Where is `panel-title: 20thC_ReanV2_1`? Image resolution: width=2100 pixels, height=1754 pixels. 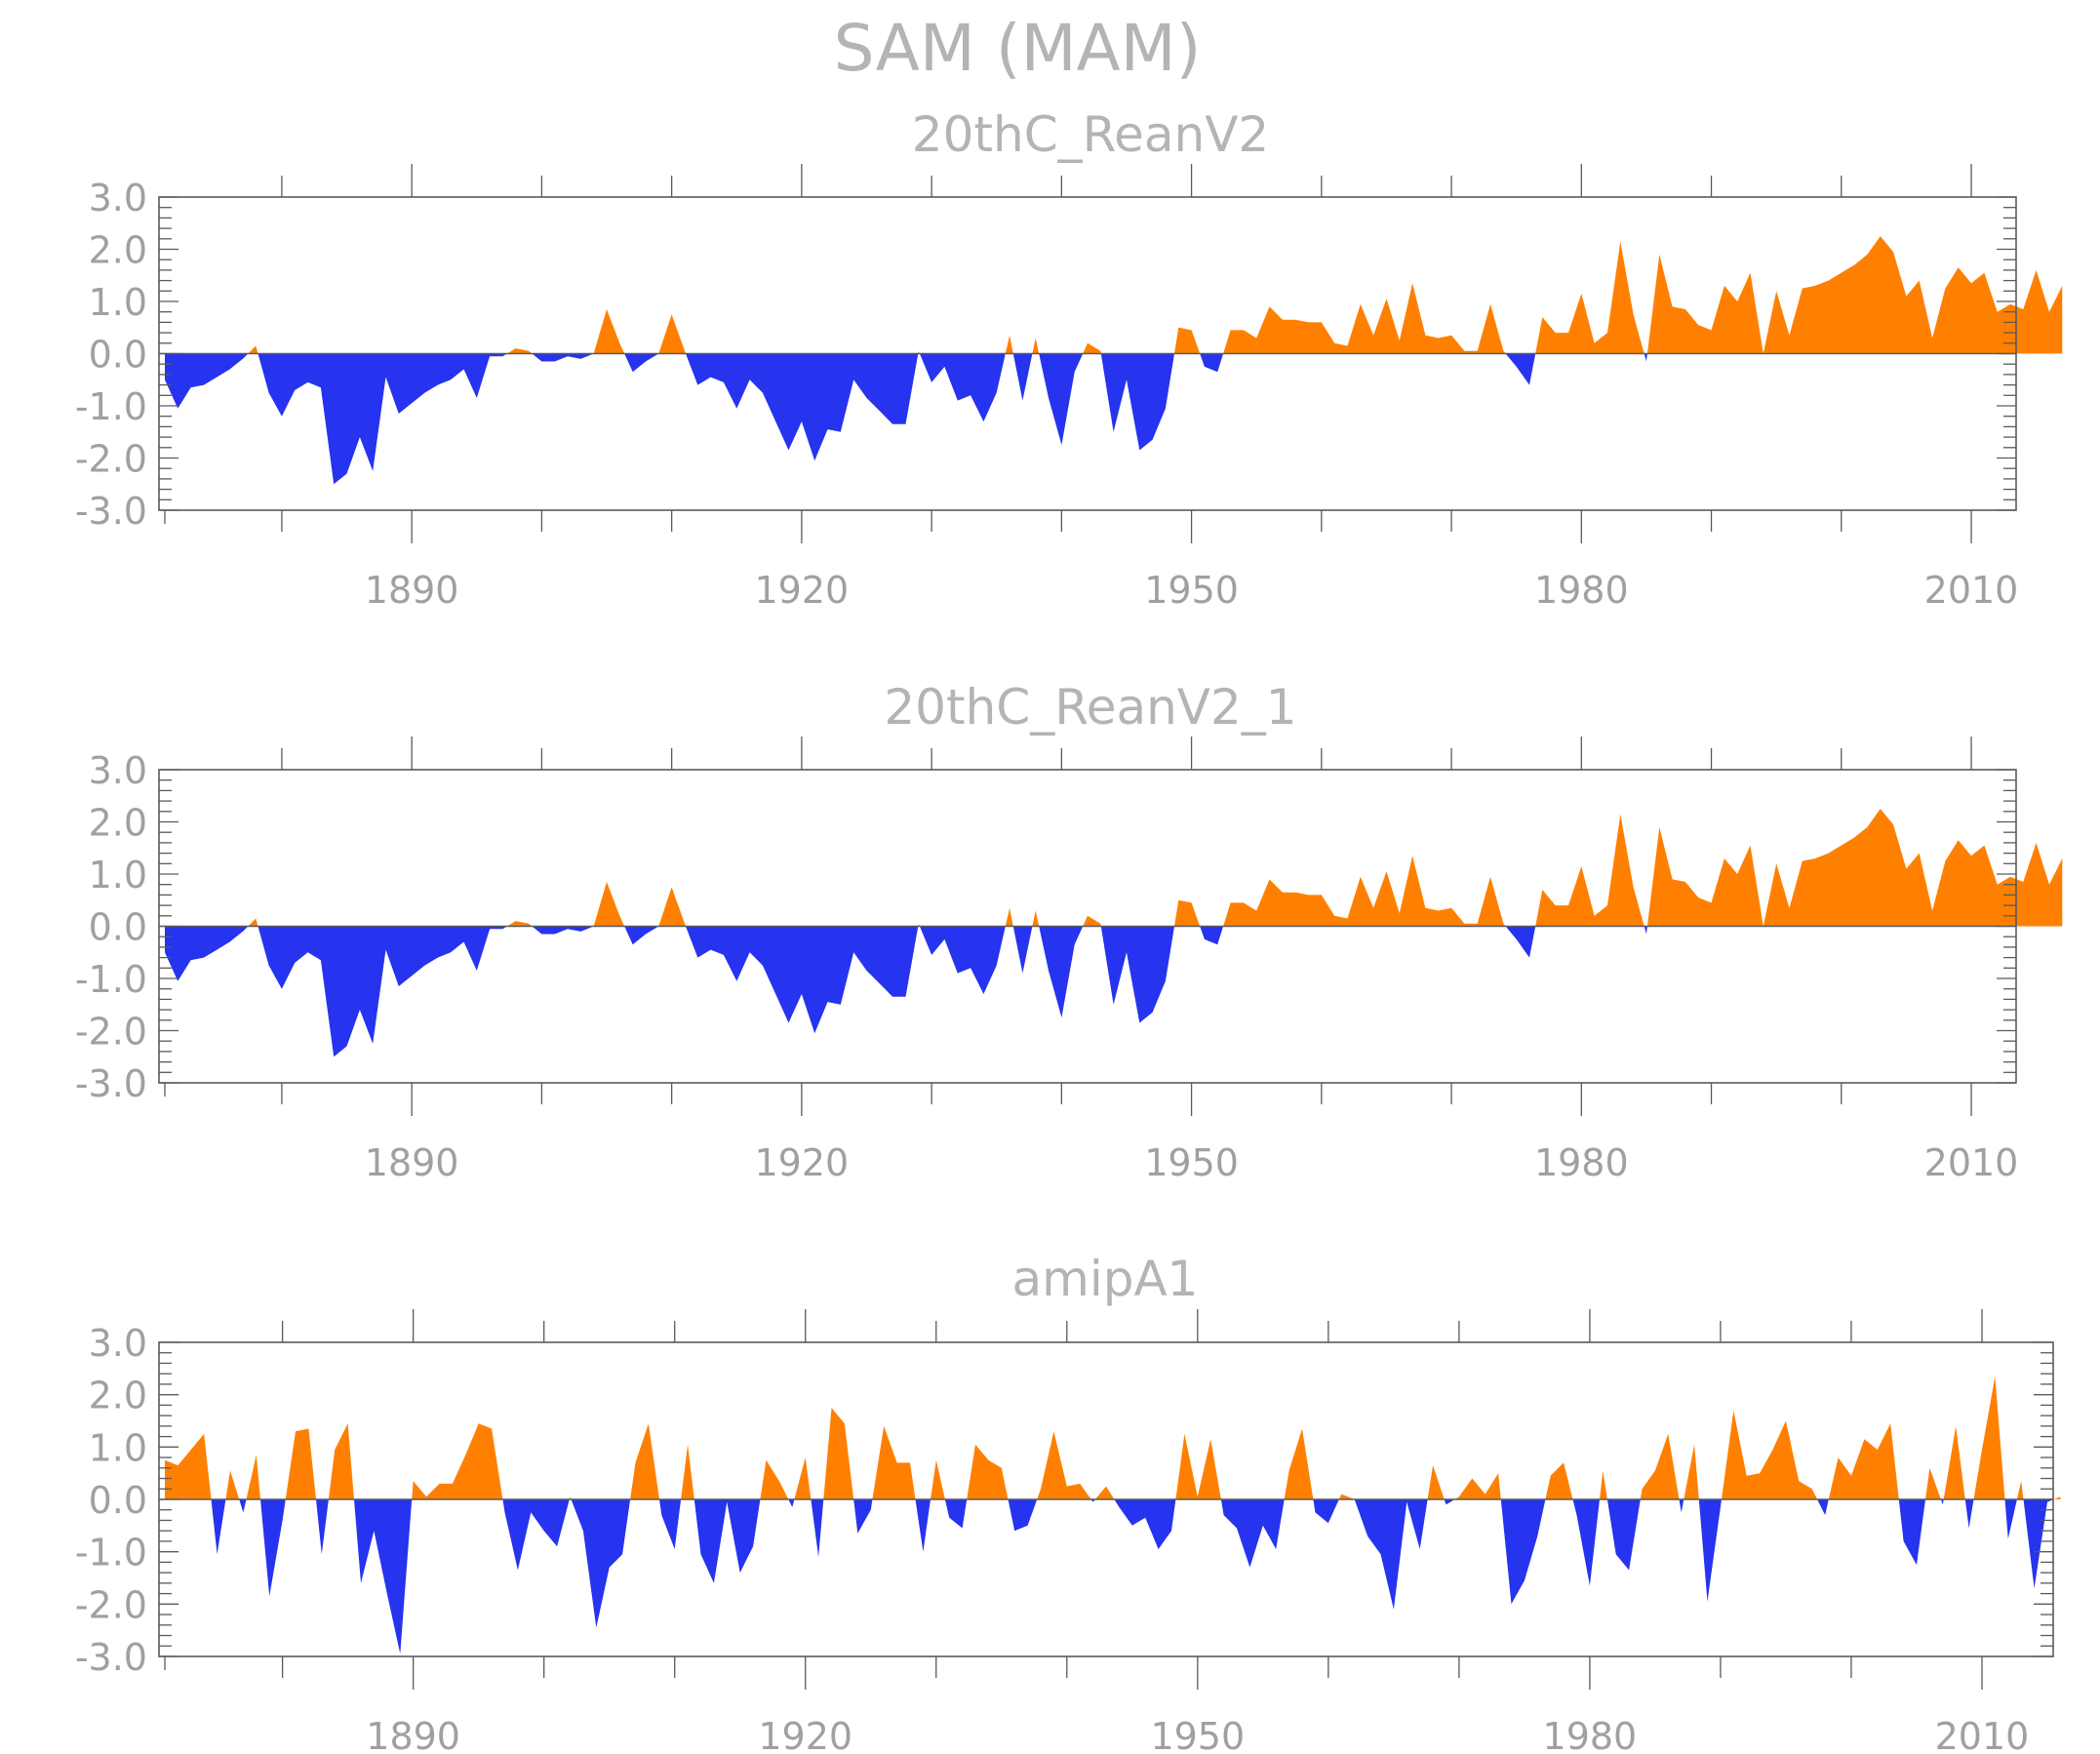
panel-title: 20thC_ReanV2_1 is located at coordinates (1090, 707).